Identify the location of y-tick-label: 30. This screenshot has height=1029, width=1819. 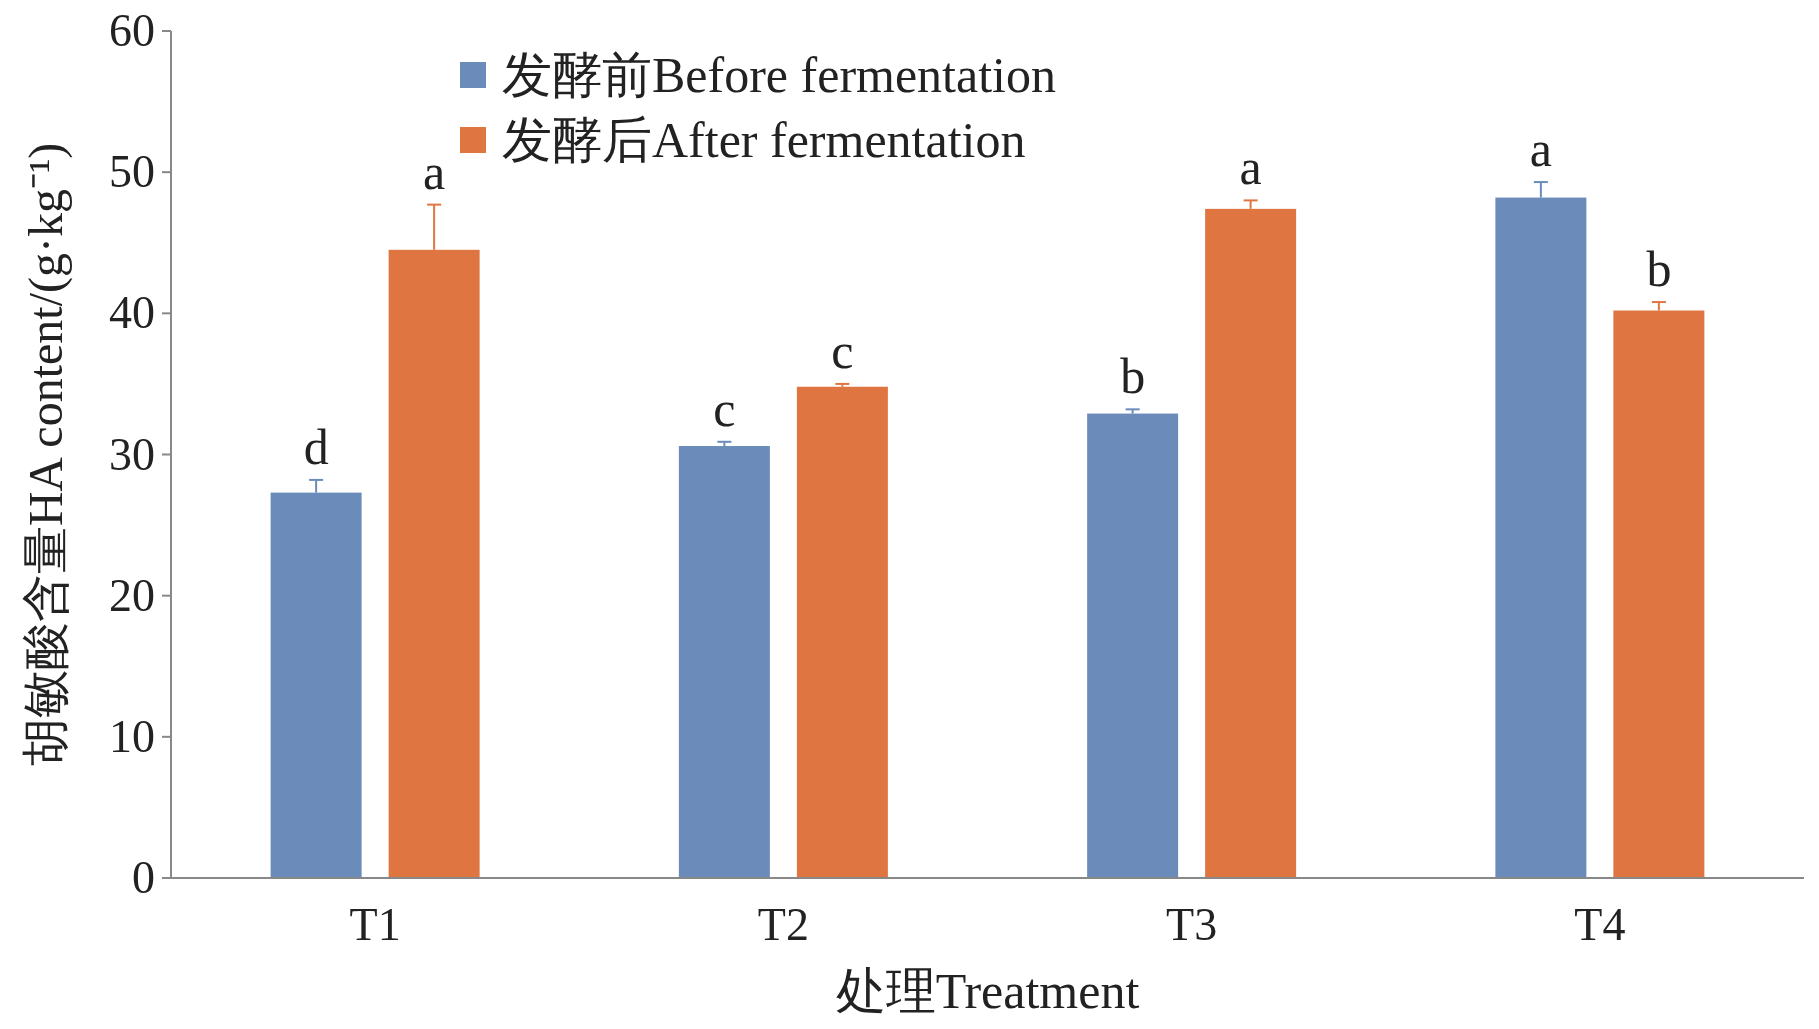
(132, 454).